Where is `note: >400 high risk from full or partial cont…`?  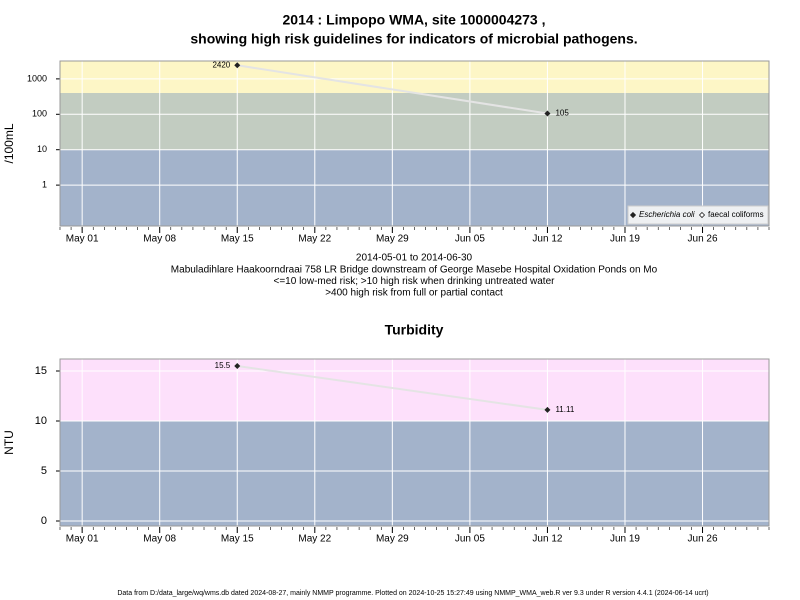 note: >400 high risk from full or partial cont… is located at coordinates (414, 293).